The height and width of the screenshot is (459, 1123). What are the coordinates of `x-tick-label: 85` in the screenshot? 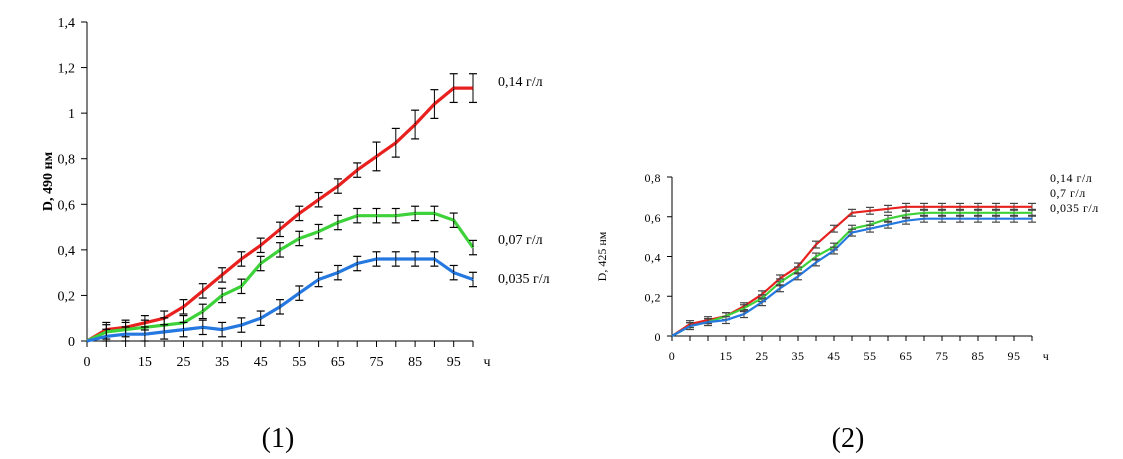 It's located at (415, 362).